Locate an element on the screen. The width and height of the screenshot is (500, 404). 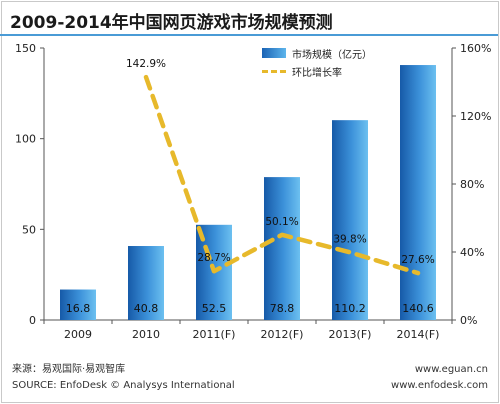
bar-value-label: 140.6 is located at coordinates (418, 308).